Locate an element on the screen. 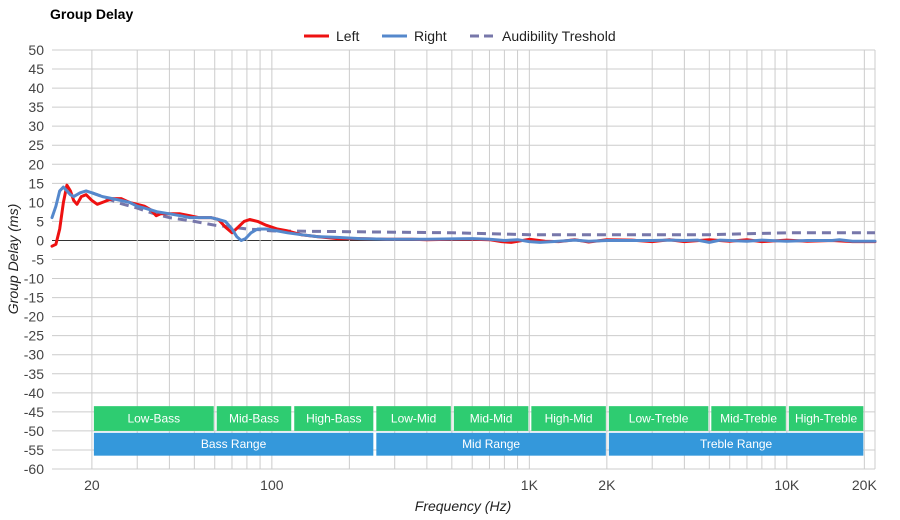 The image size is (900, 520). y-tick-label: -5 is located at coordinates (38, 260).